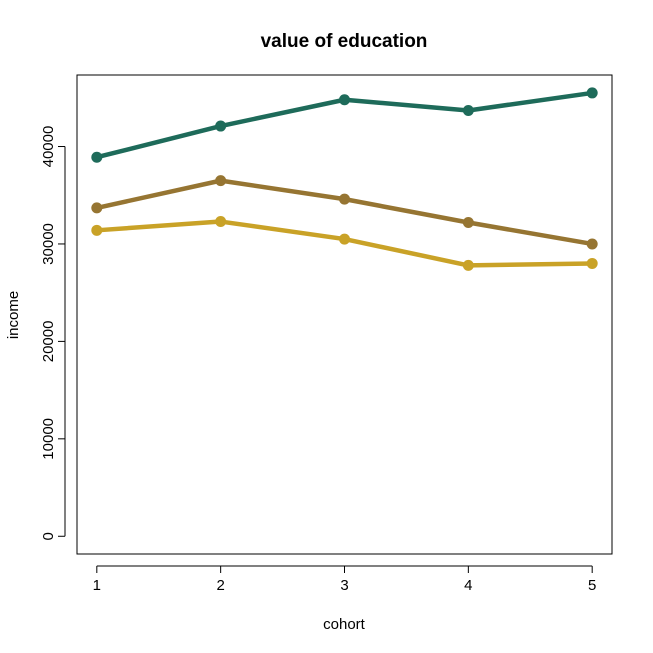 The height and width of the screenshot is (653, 653). What do you see at coordinates (48, 147) in the screenshot?
I see `y-tick-label: 40000` at bounding box center [48, 147].